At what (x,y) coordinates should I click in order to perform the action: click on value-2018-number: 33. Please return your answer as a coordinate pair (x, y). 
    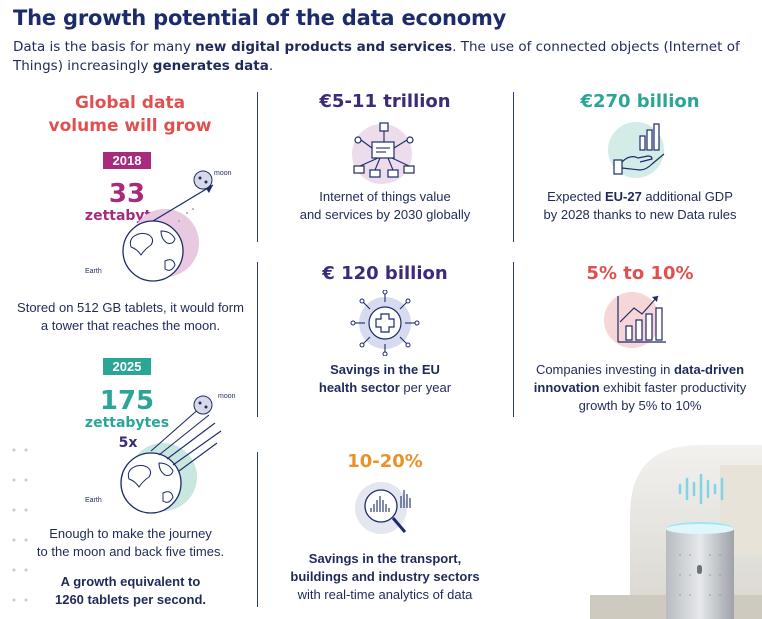
    Looking at the image, I should click on (127, 194).